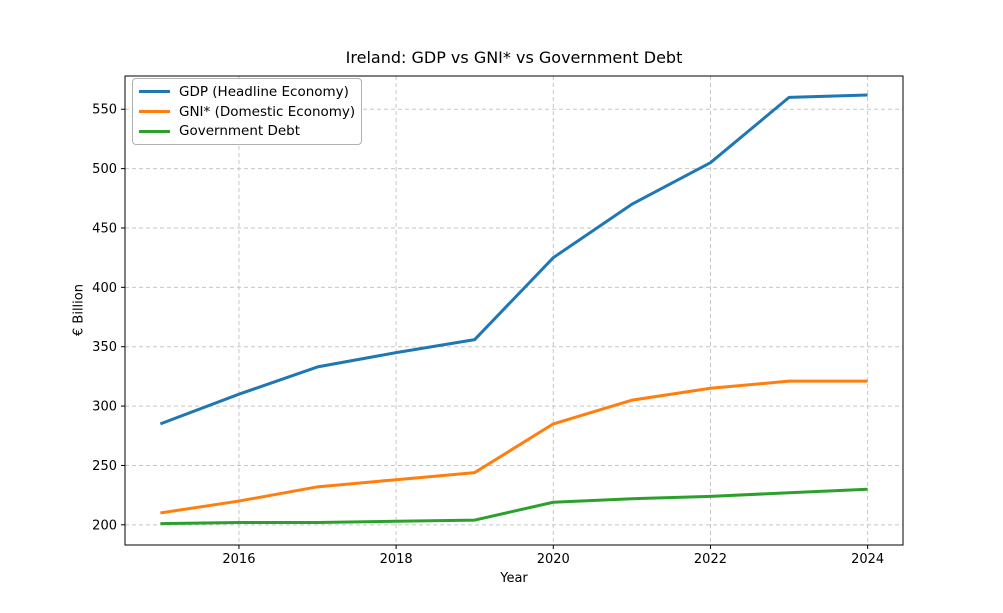 The width and height of the screenshot is (1003, 613). What do you see at coordinates (79, 310) in the screenshot?
I see `y-axis-label: € Billion` at bounding box center [79, 310].